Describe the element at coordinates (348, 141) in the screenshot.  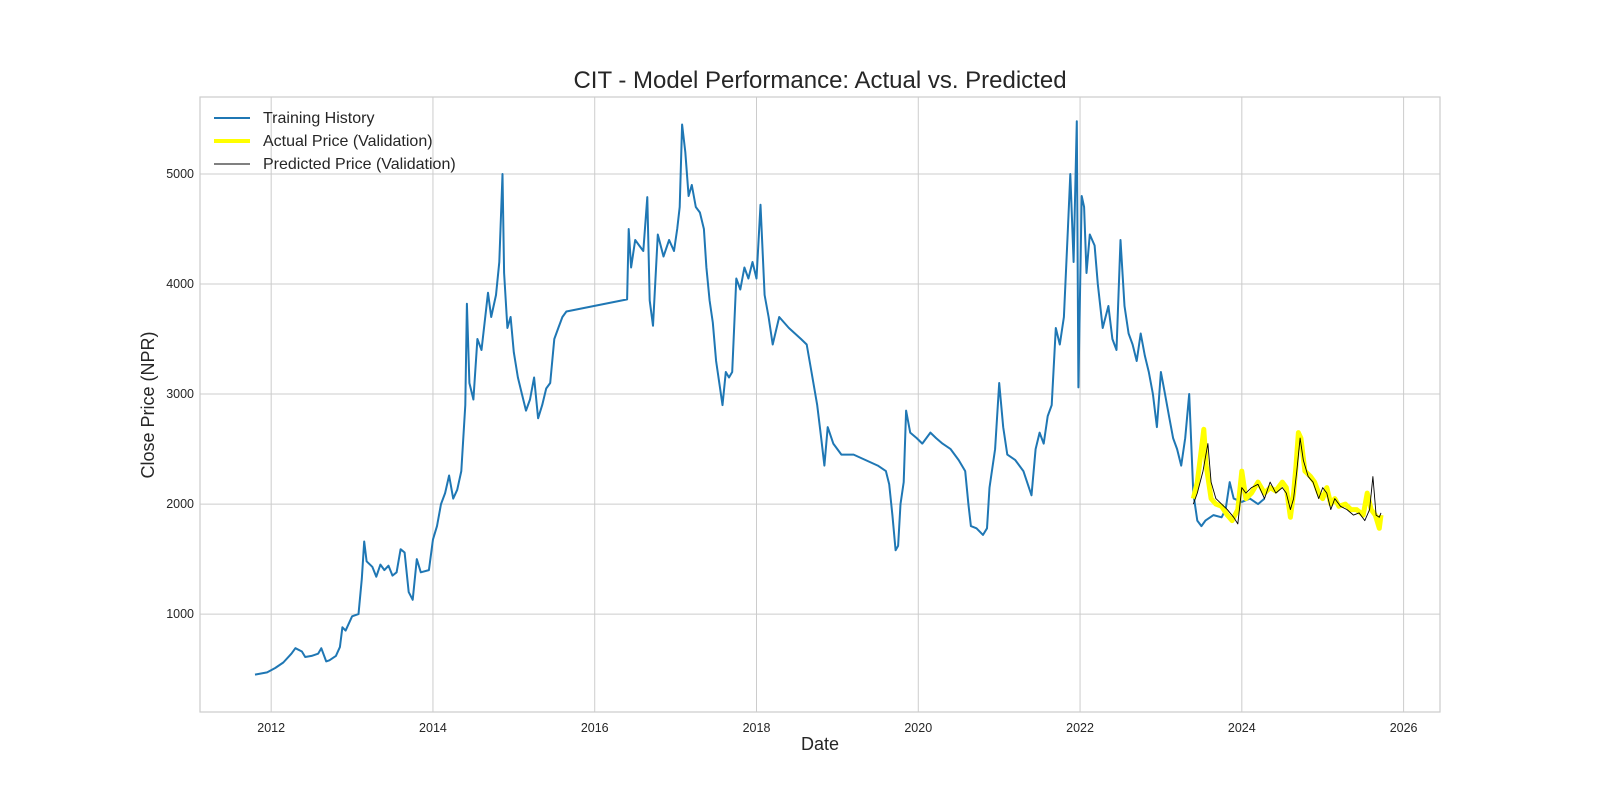
I see `legend-label: Actual Price (Validation)` at that location.